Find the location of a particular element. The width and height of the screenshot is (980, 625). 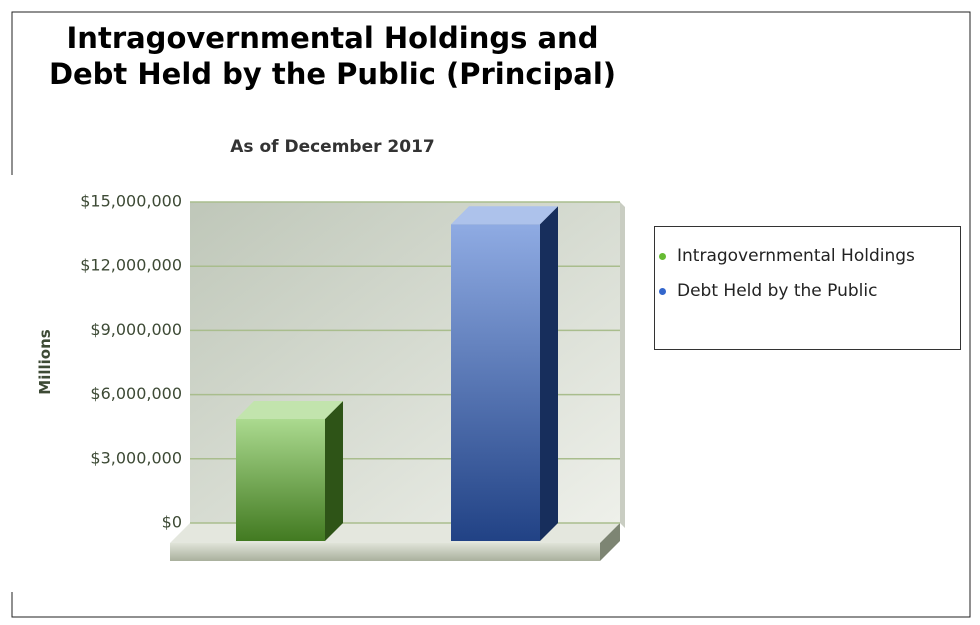

frame-gap is located at coordinates (6, 383).